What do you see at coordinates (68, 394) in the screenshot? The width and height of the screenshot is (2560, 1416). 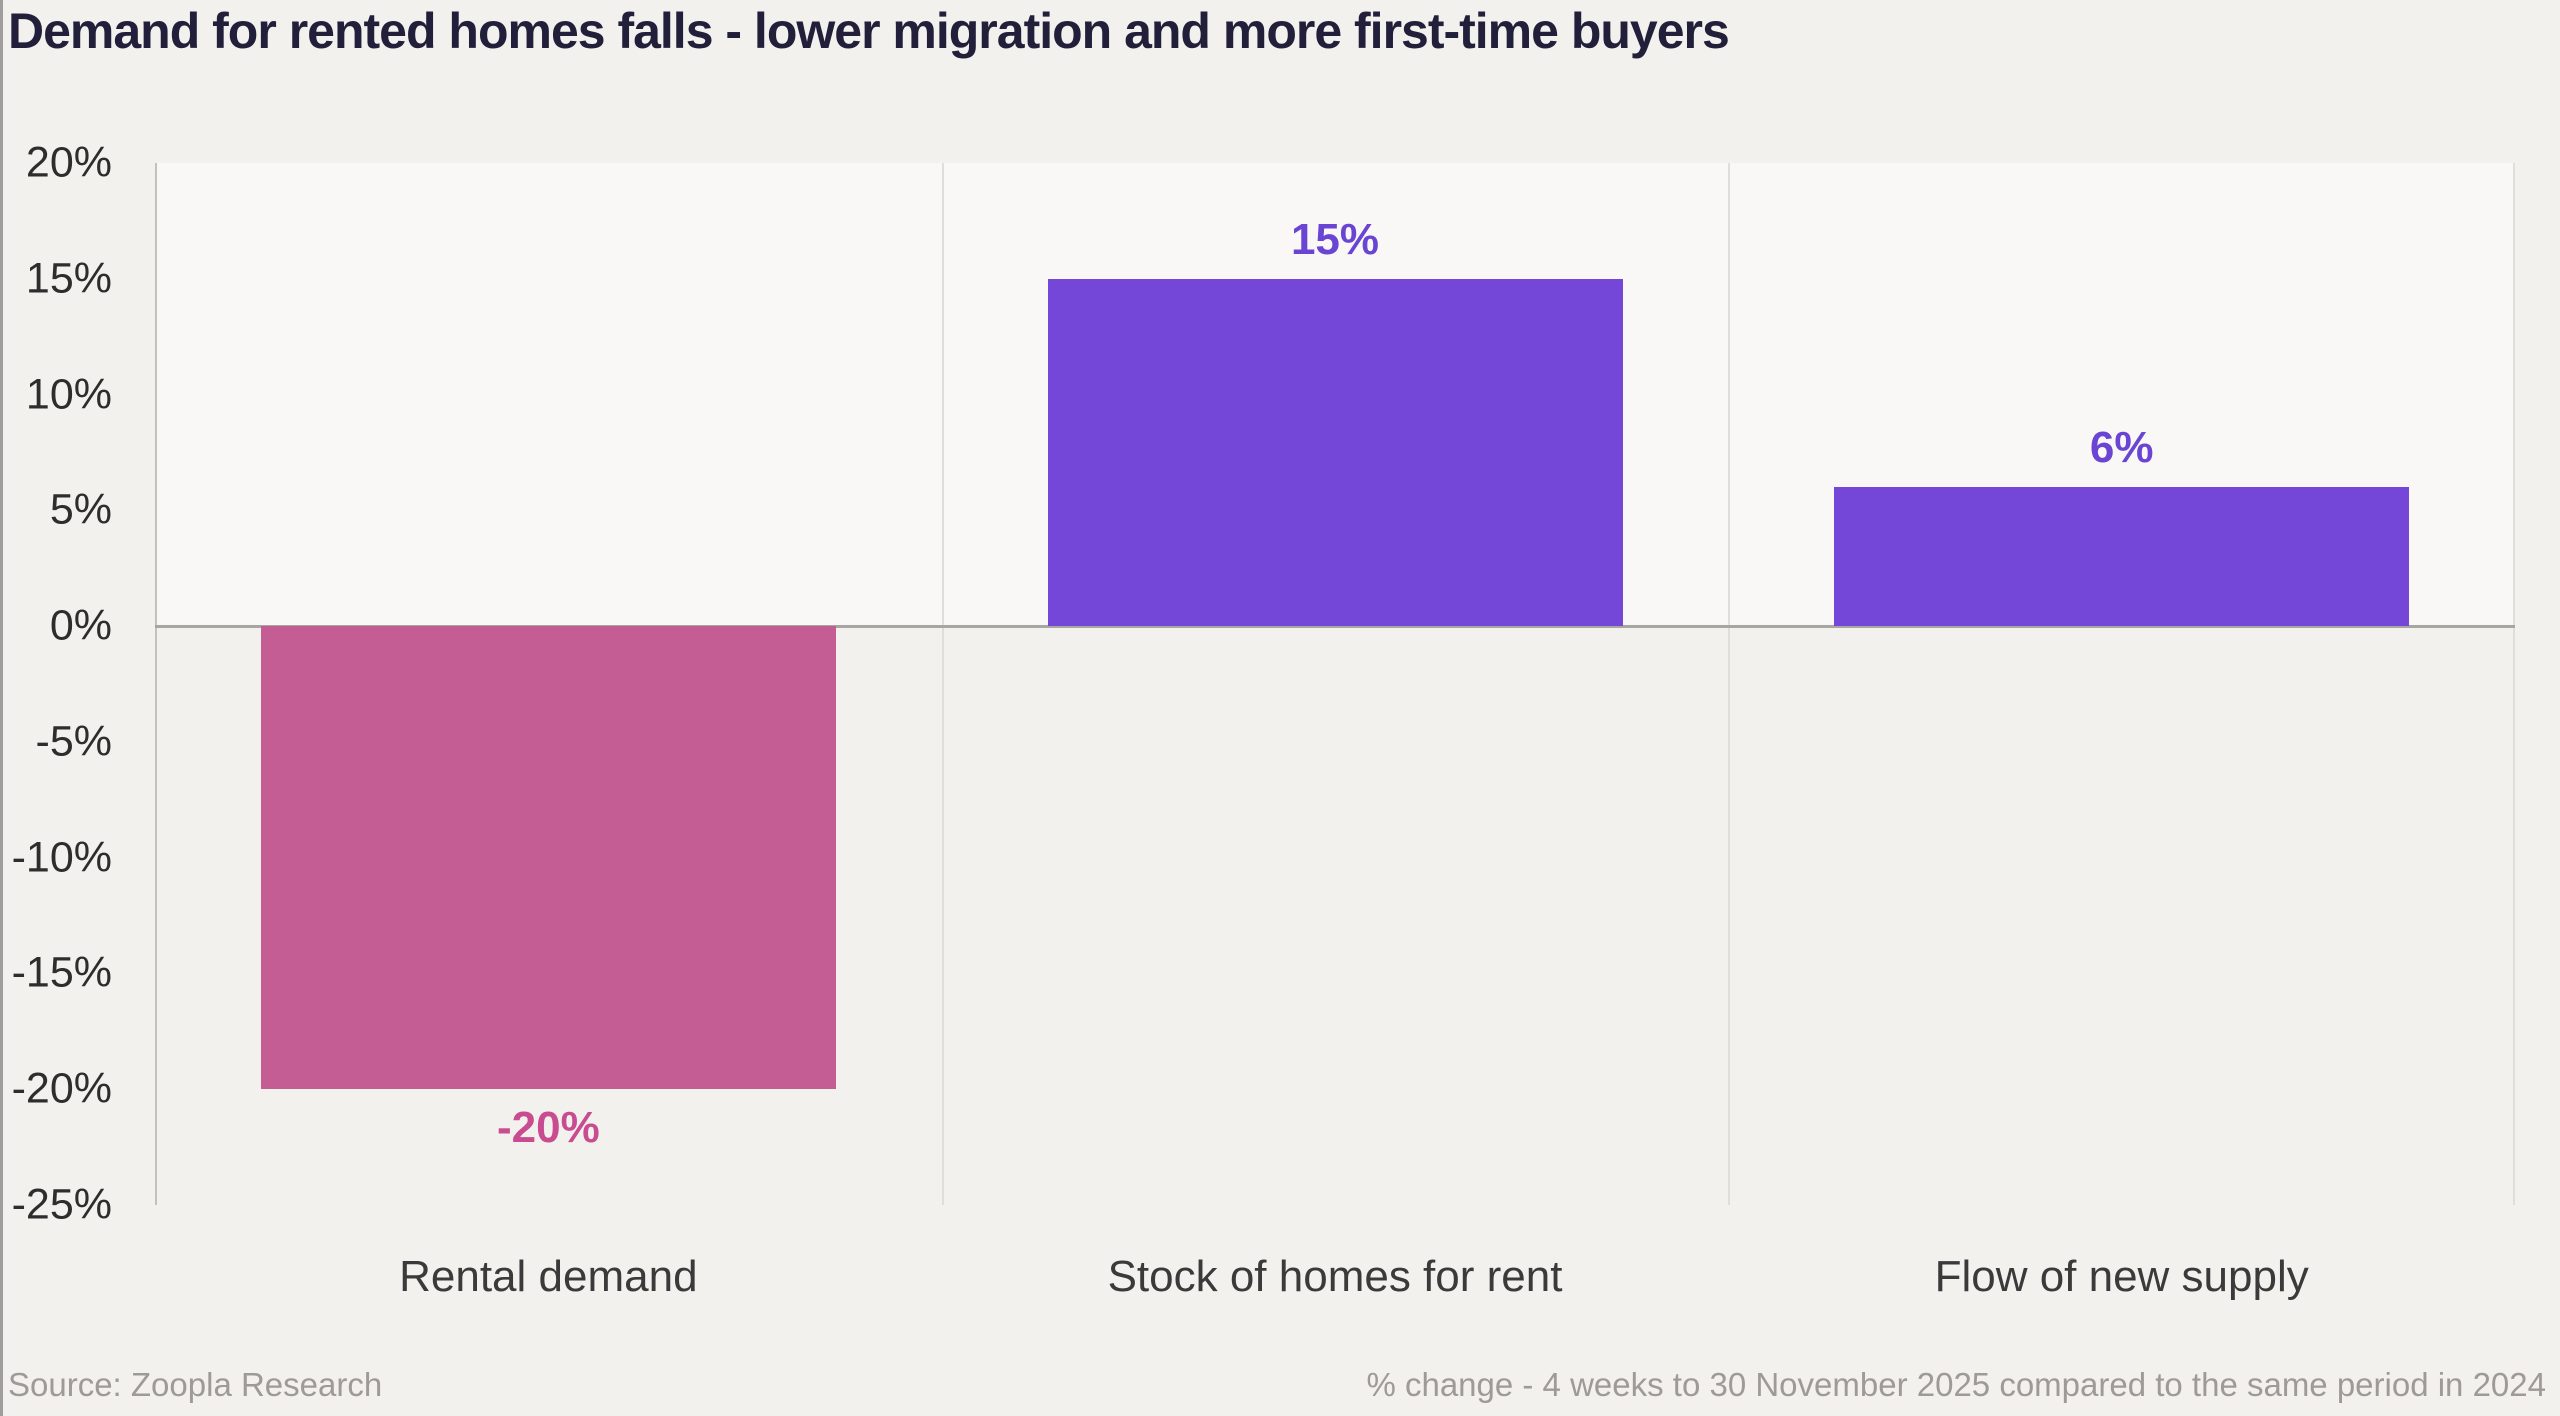 I see `y-tick-label: 10%` at bounding box center [68, 394].